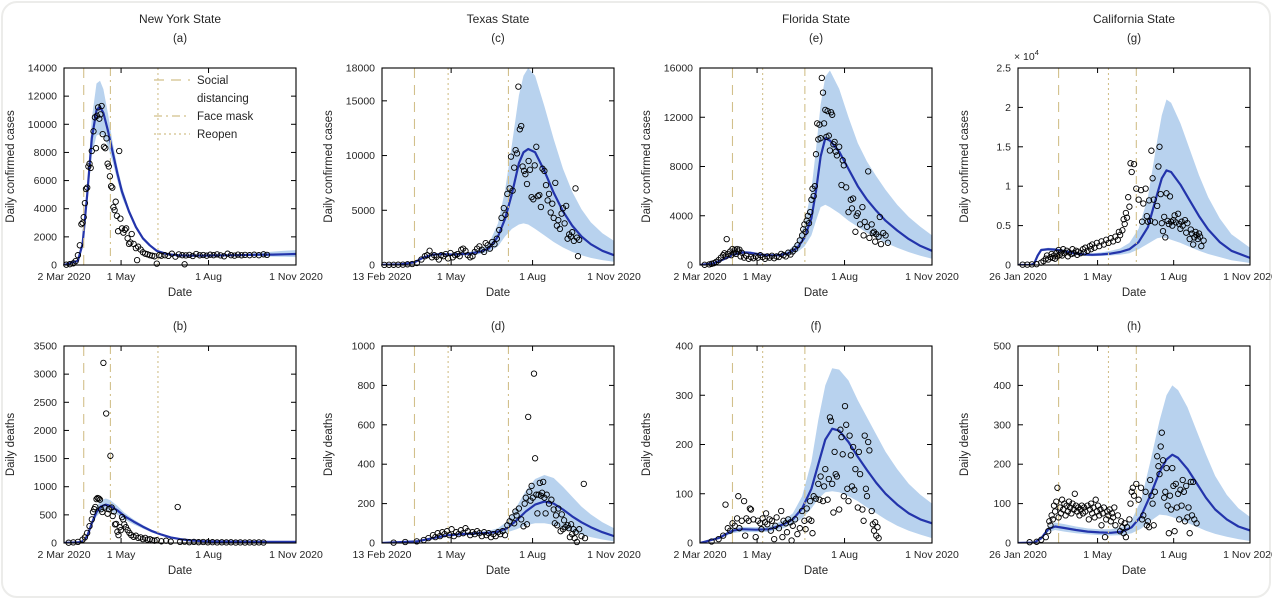 The width and height of the screenshot is (1272, 599). What do you see at coordinates (42, 69) in the screenshot?
I see `y-tick-label: 14000` at bounding box center [42, 69].